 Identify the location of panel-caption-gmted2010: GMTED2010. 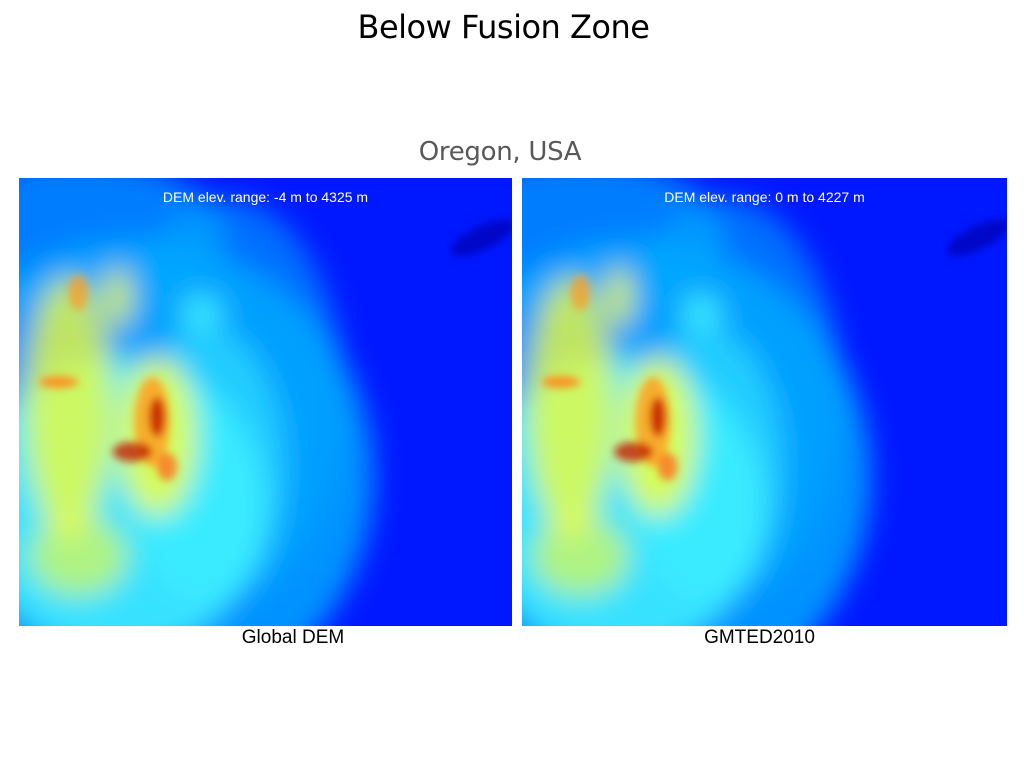
(759, 637).